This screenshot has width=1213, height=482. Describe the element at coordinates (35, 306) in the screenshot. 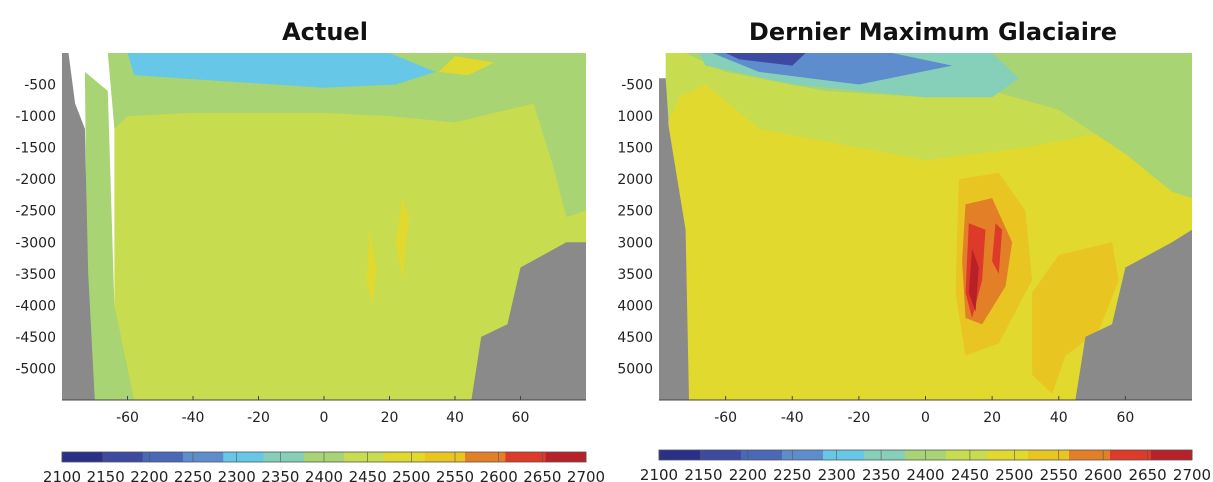

I see `y-tick-label: -4000` at that location.